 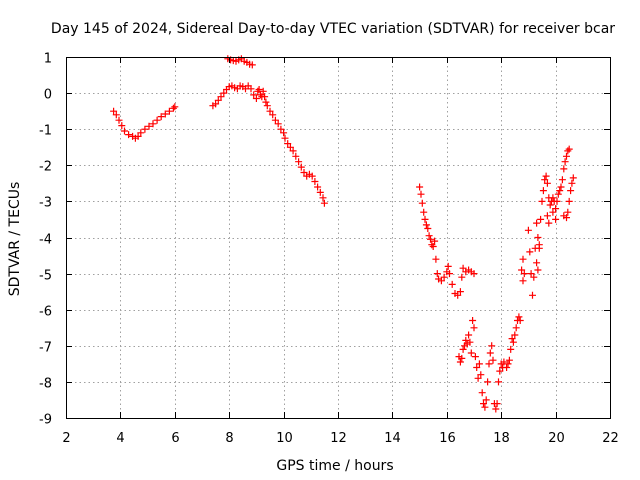 I want to click on y-axis-label: SDTVAR / TECUs, so click(x=15, y=239).